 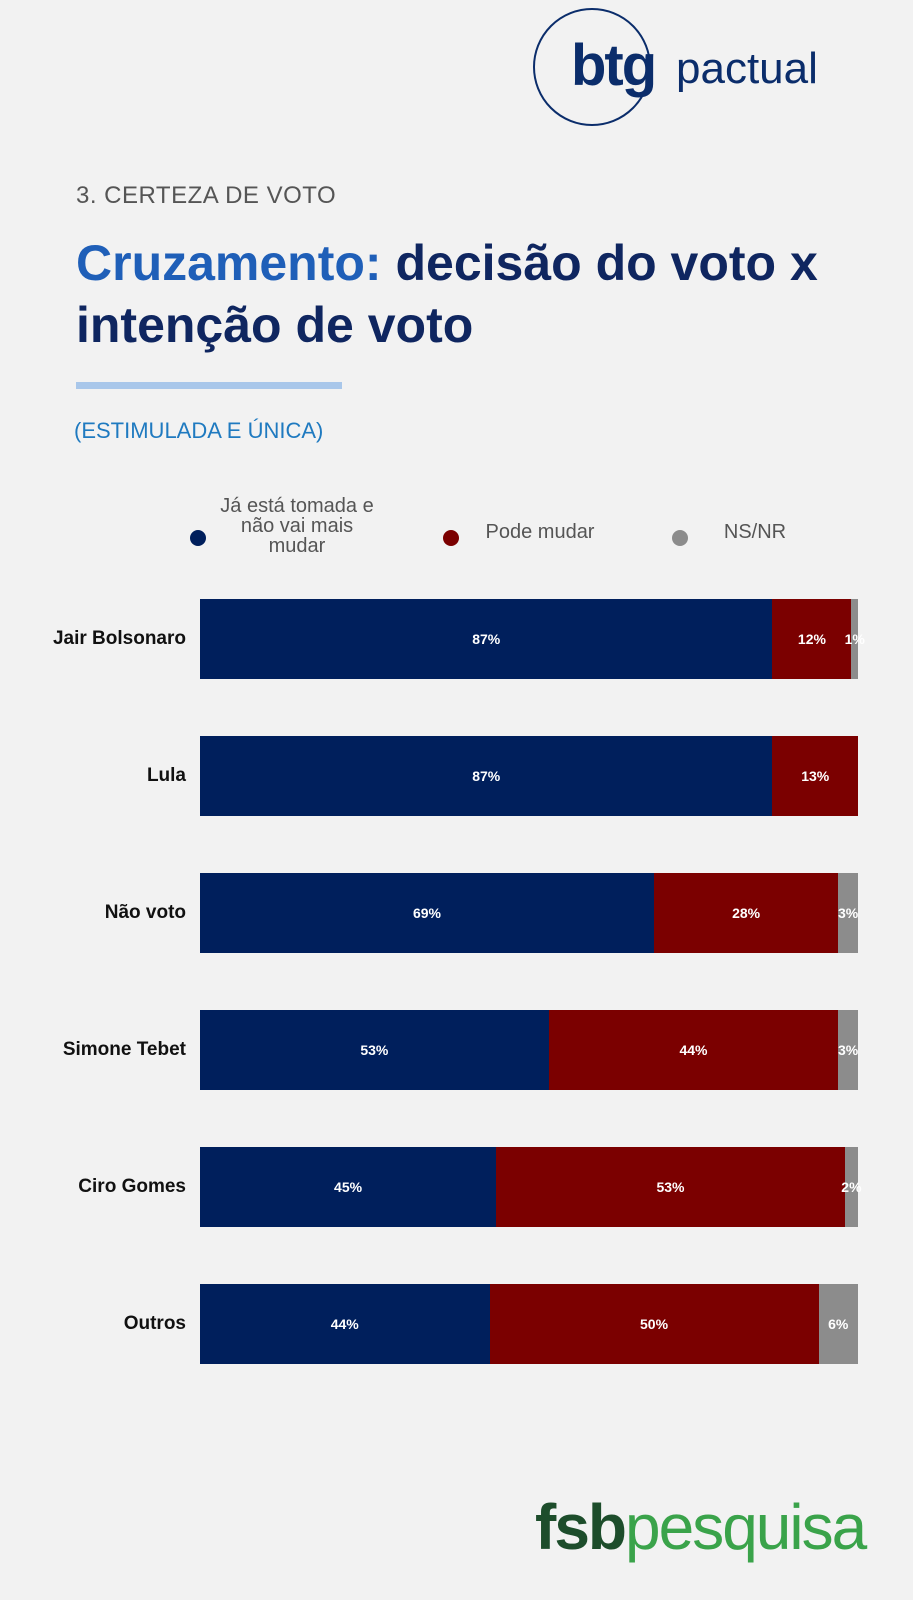 What do you see at coordinates (199, 430) in the screenshot?
I see `chart-subtitle: (ESTIMULADA E ÚNICA)` at bounding box center [199, 430].